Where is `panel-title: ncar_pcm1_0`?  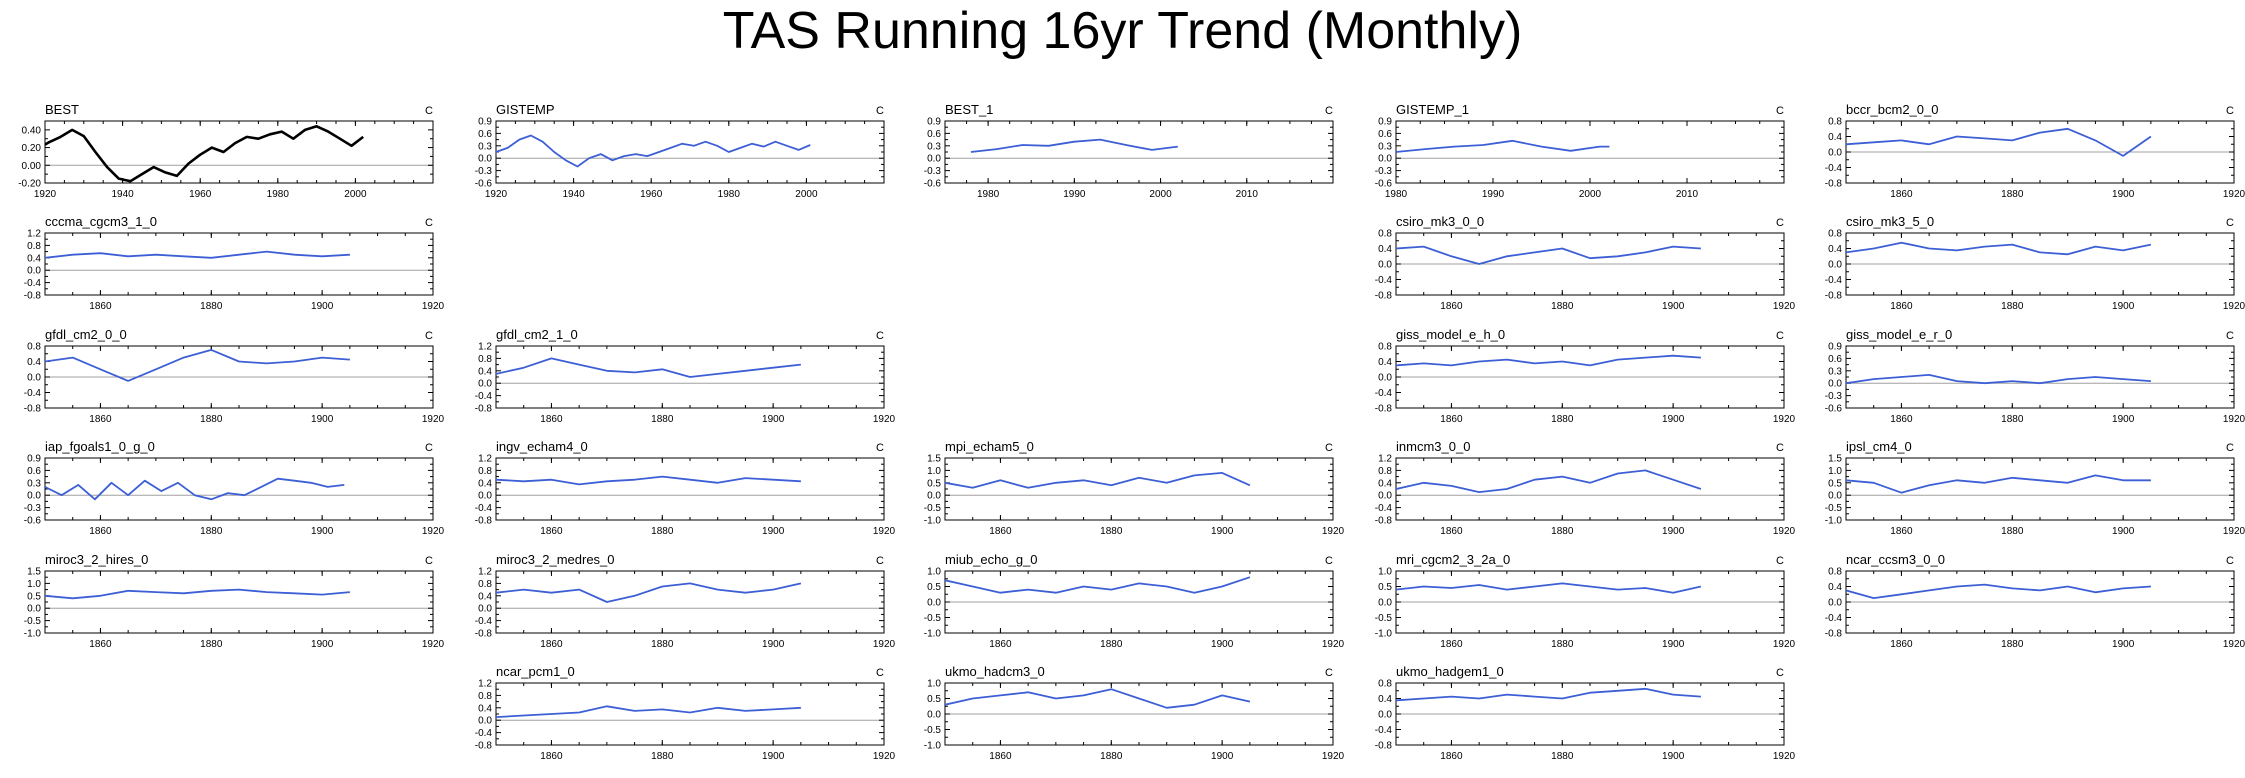 panel-title: ncar_pcm1_0 is located at coordinates (535, 671).